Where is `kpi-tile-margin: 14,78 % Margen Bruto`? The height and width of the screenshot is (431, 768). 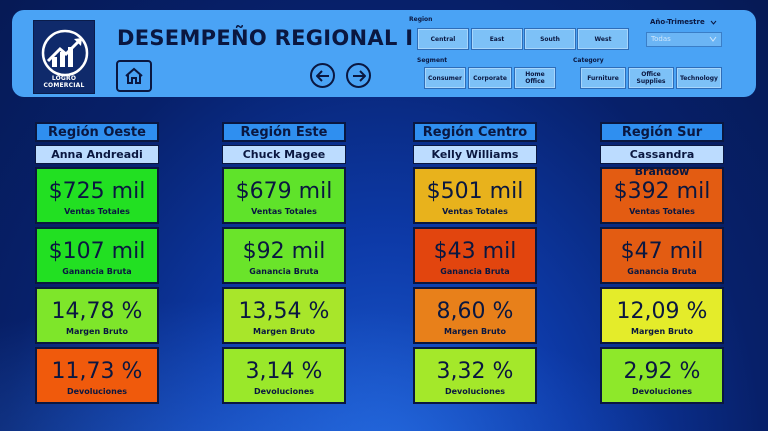
kpi-tile-margin: 14,78 % Margen Bruto is located at coordinates (97, 315).